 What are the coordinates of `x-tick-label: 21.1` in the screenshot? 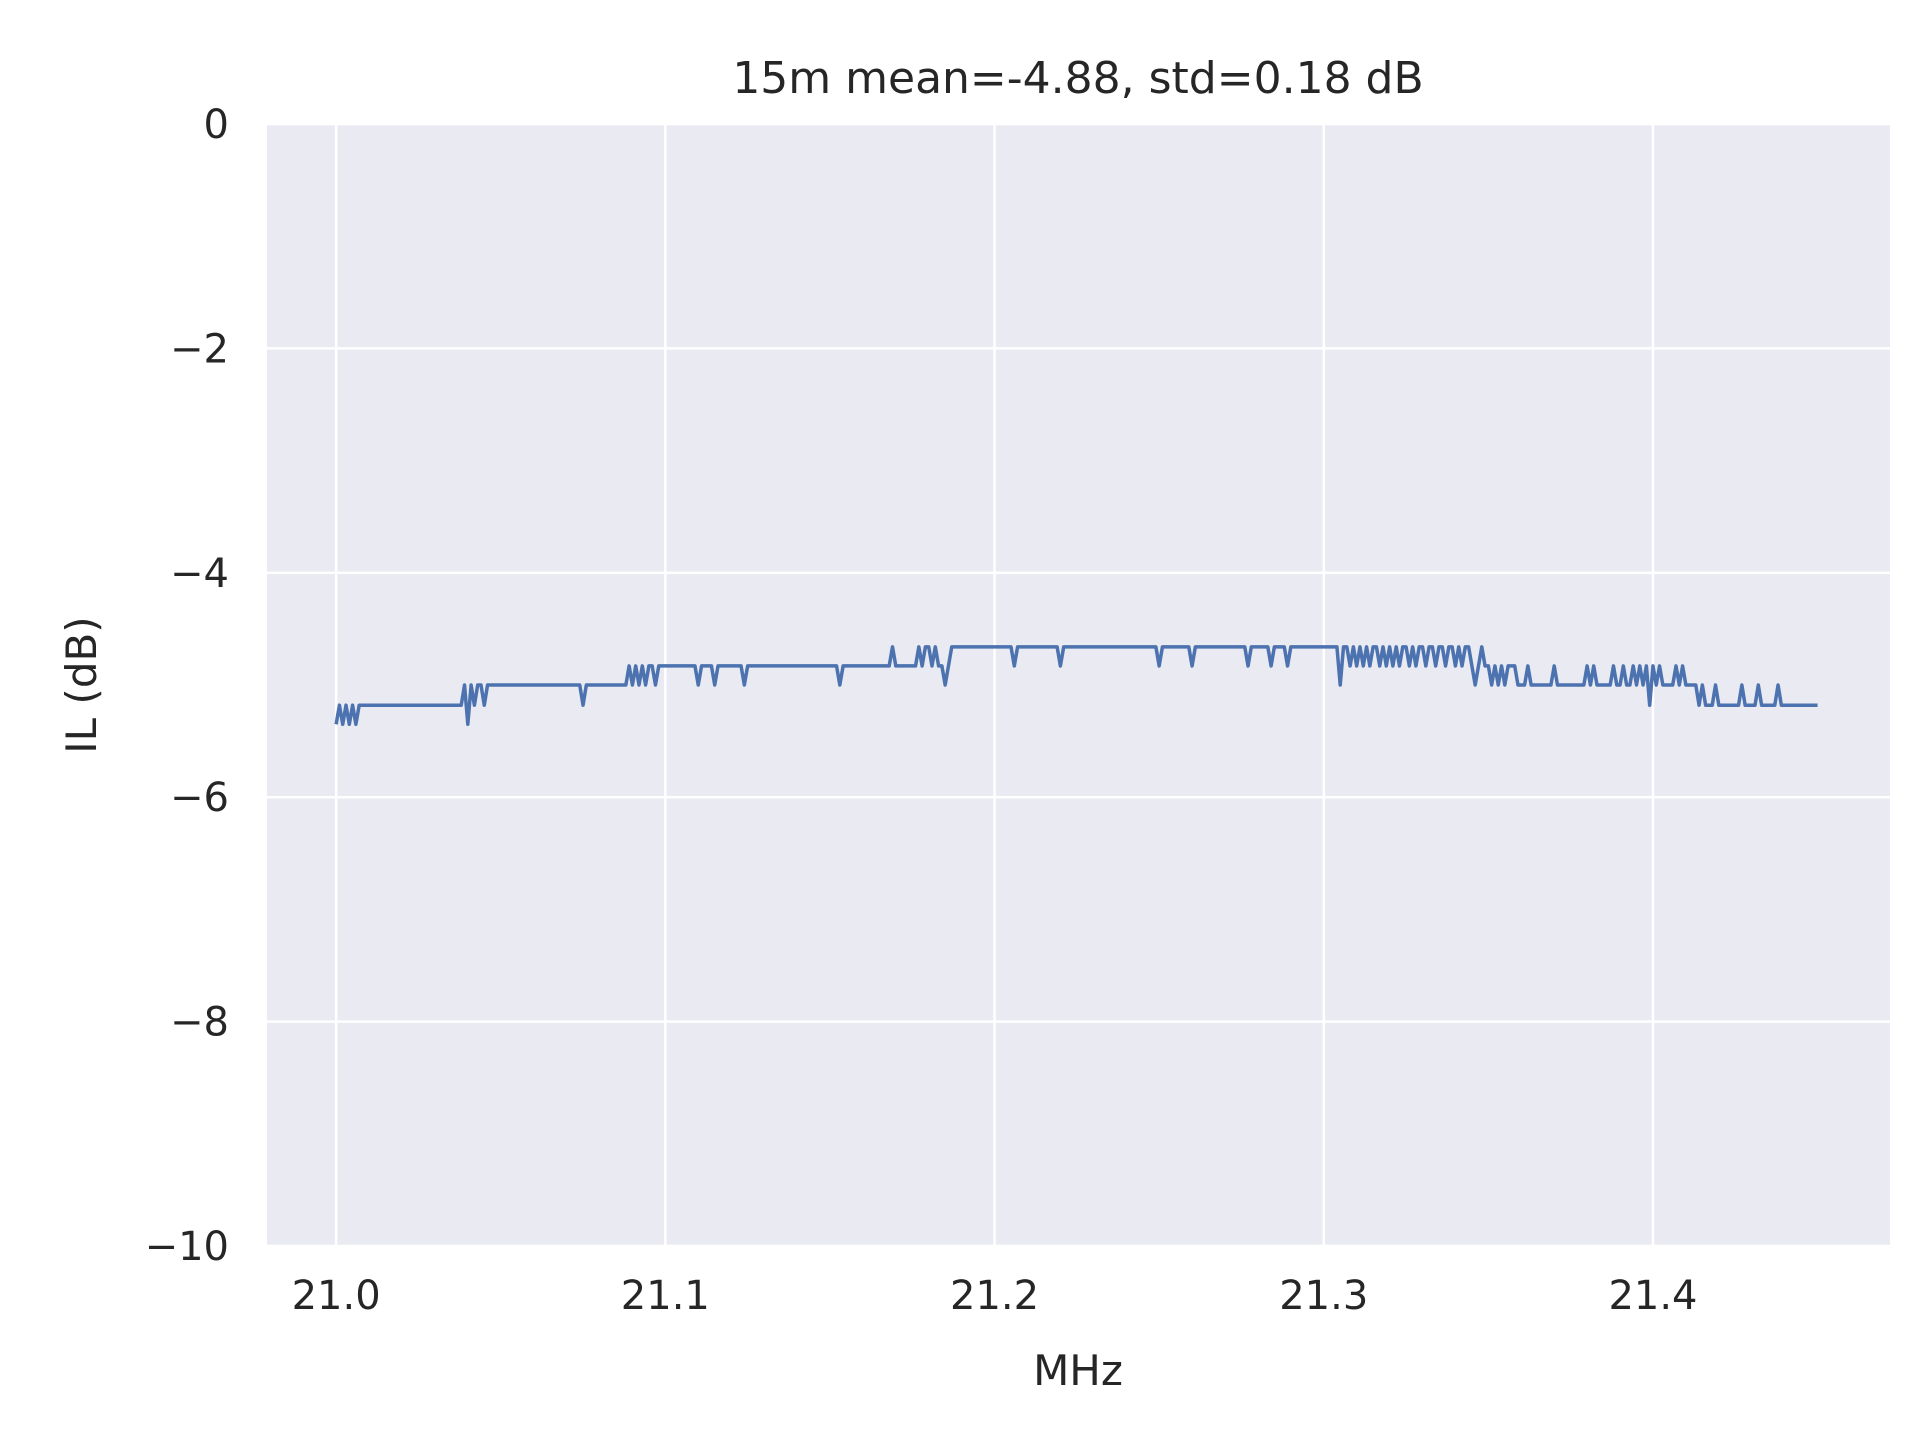 It's located at (665, 1296).